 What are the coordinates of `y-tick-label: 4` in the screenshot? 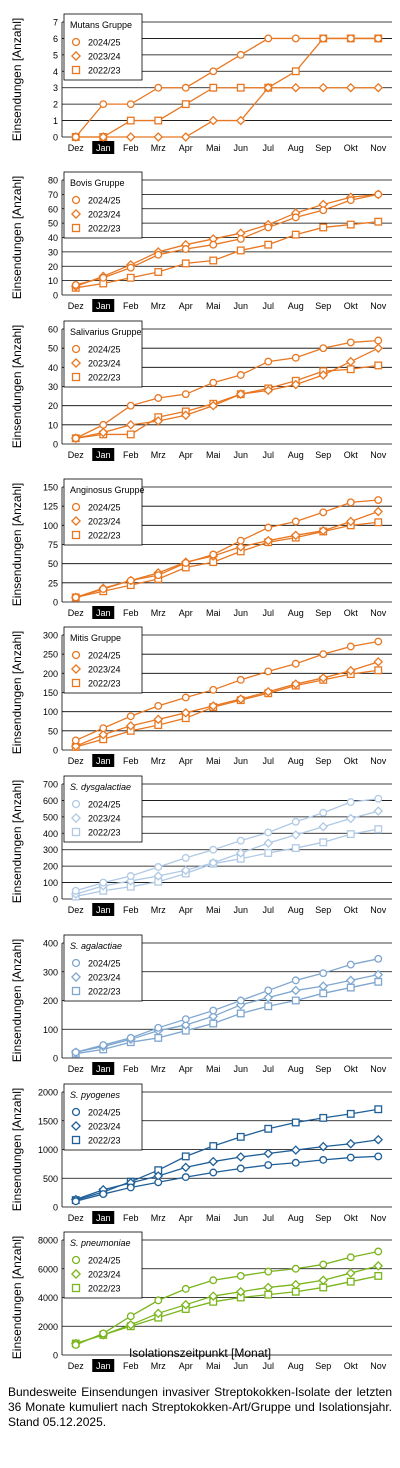 It's located at (55, 72).